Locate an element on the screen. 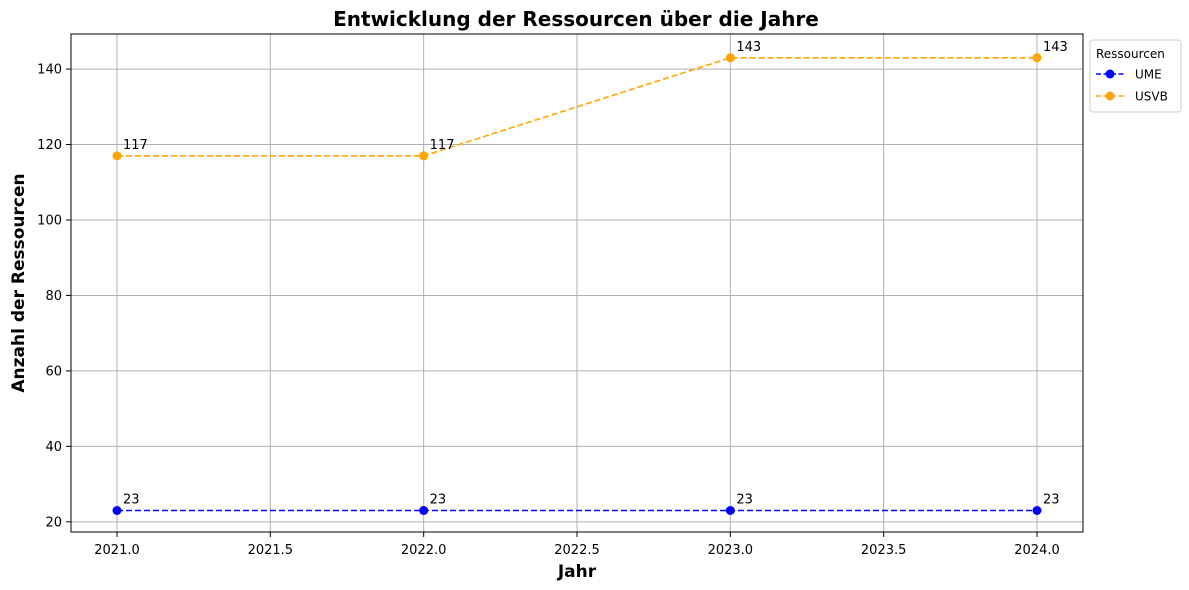 This screenshot has width=1189, height=590. y-tick-label: 140 is located at coordinates (49, 70).